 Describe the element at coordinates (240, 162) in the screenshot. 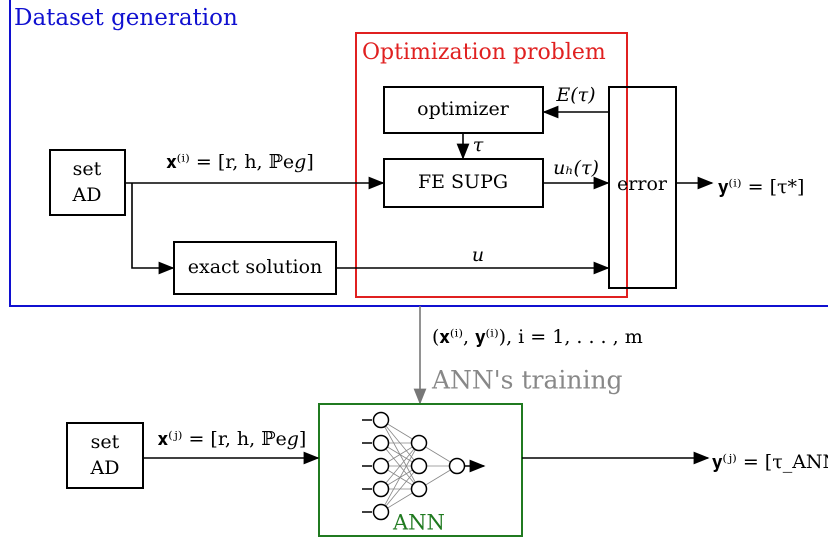

I see `edge-label: 𝐱⁽ⁱ⁾ = [r, h, ℙe𝑔]` at that location.